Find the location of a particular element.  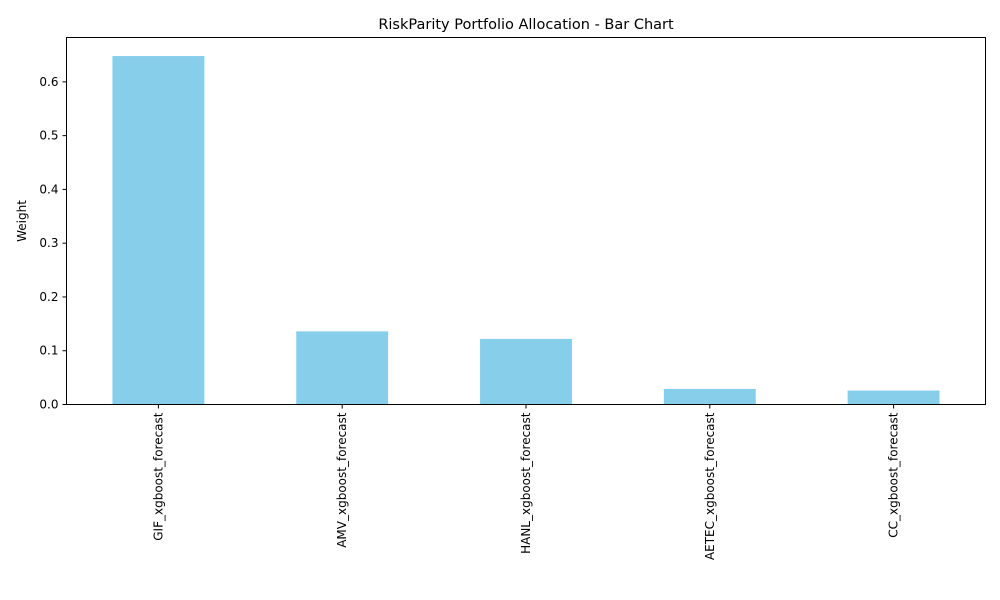

y-tick-label: 0.2 is located at coordinates (48, 297).